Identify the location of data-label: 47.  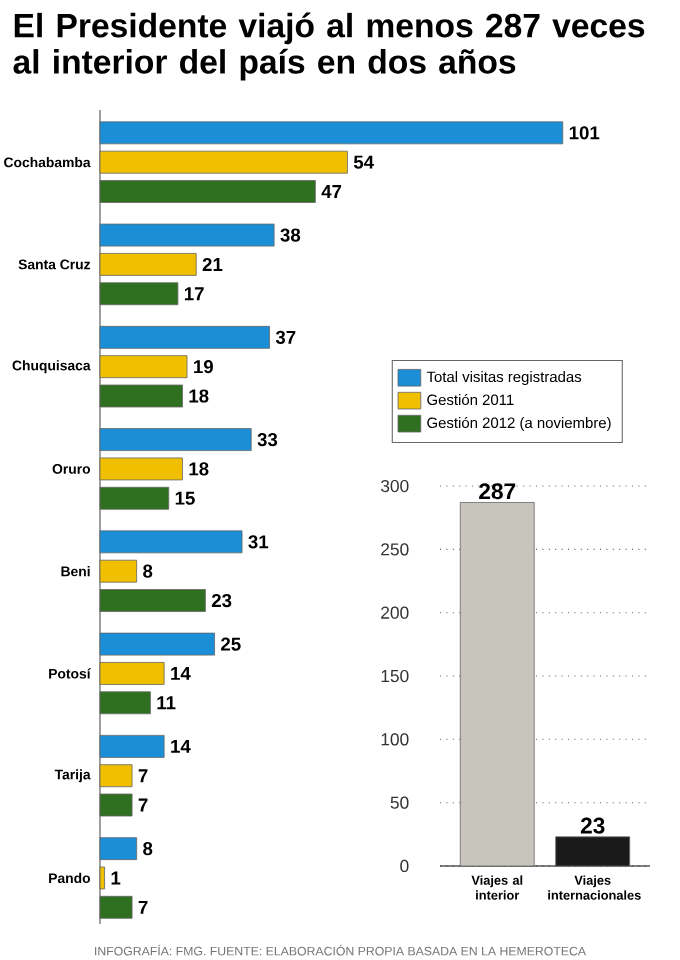
(331, 191).